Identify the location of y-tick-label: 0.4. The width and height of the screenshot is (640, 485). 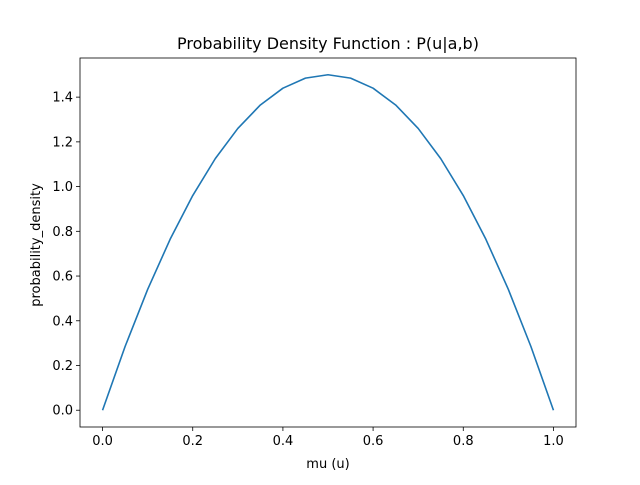
(62, 321).